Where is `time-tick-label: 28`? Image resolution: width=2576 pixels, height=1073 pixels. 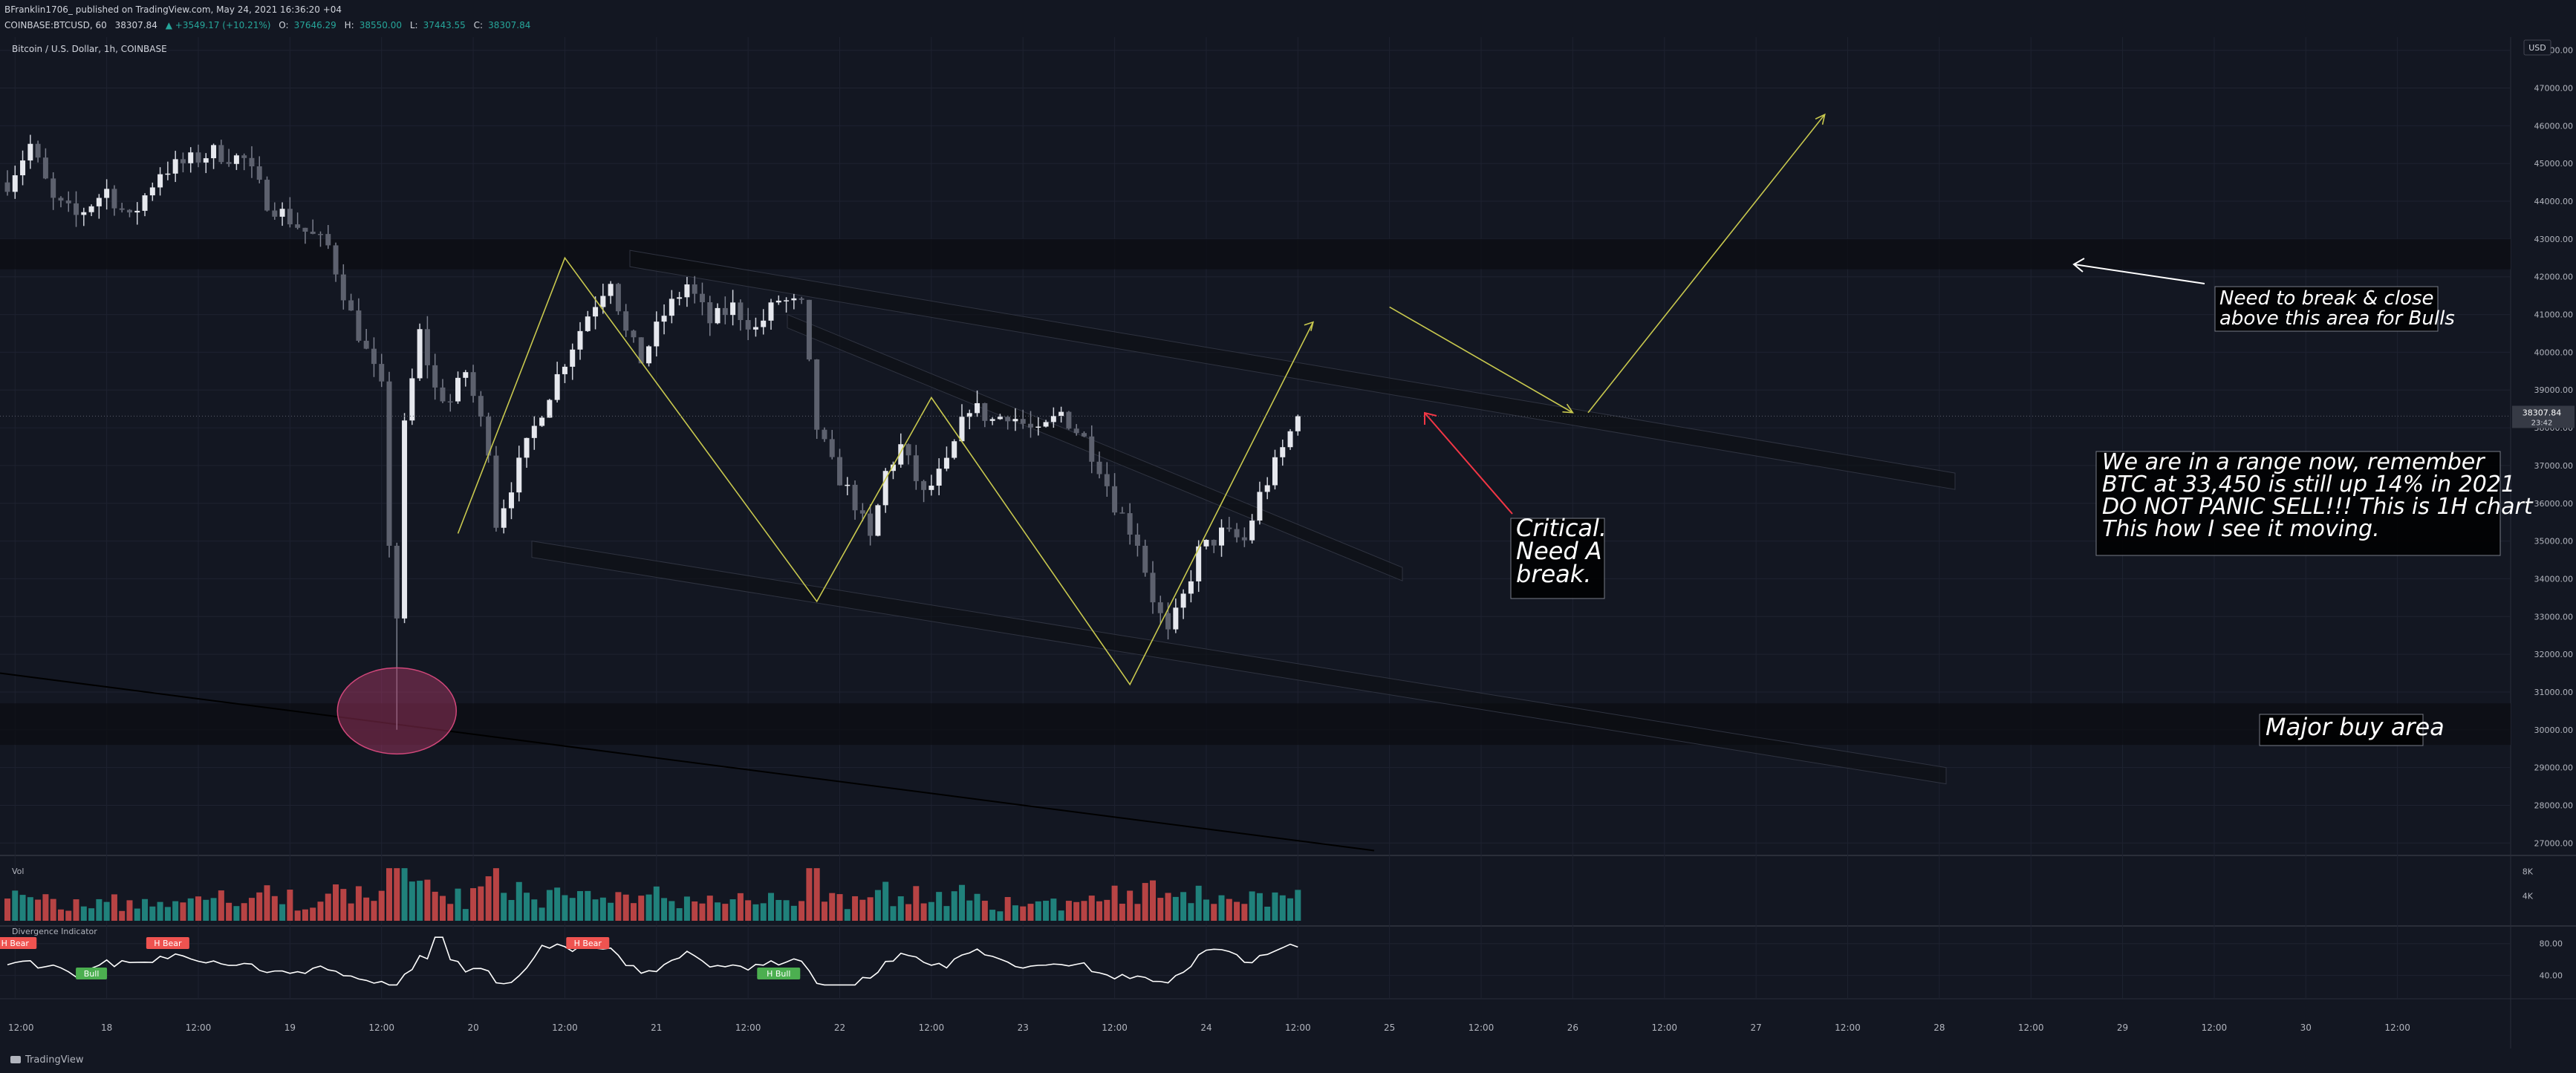
time-tick-label: 28 is located at coordinates (1939, 1028).